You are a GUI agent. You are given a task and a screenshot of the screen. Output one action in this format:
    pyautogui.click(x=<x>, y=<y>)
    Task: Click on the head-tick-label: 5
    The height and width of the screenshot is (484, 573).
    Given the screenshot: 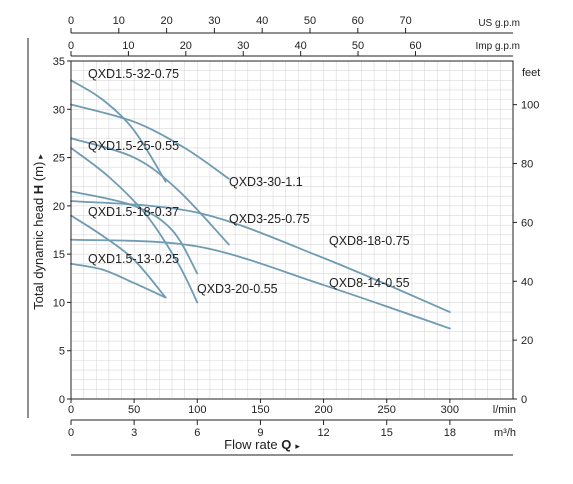 What is the action you would take?
    pyautogui.click(x=62, y=352)
    